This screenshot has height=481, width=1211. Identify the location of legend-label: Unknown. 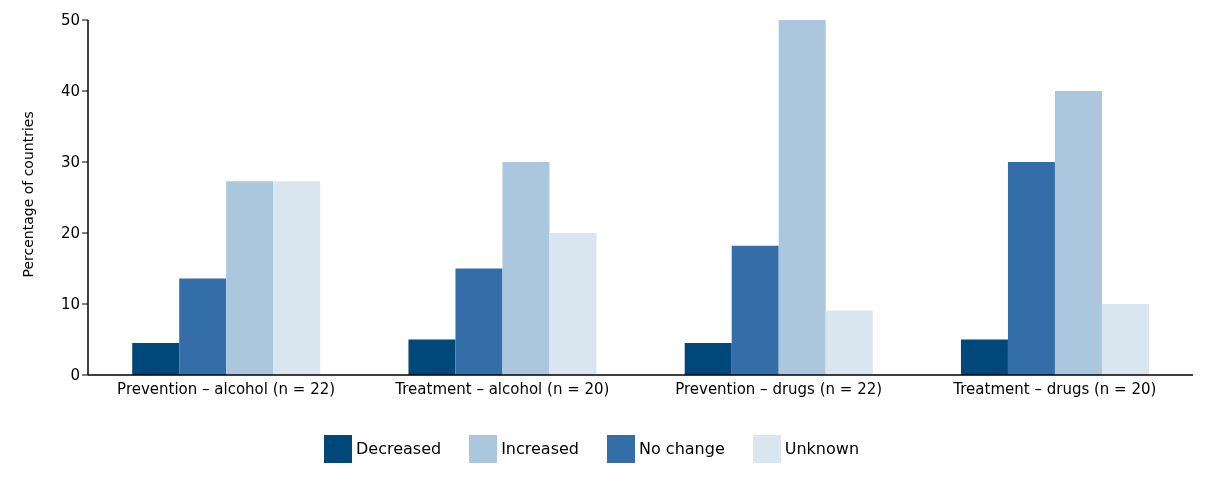
(822, 448).